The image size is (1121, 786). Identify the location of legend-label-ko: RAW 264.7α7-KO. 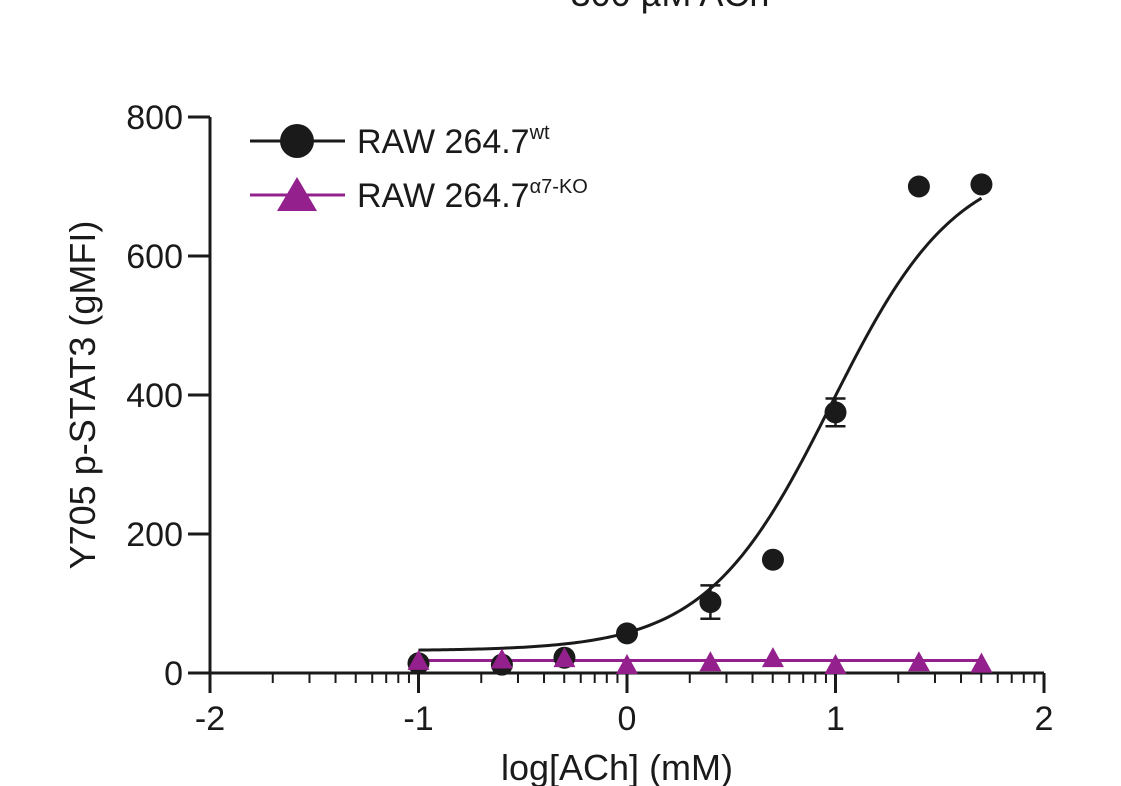
(472, 195).